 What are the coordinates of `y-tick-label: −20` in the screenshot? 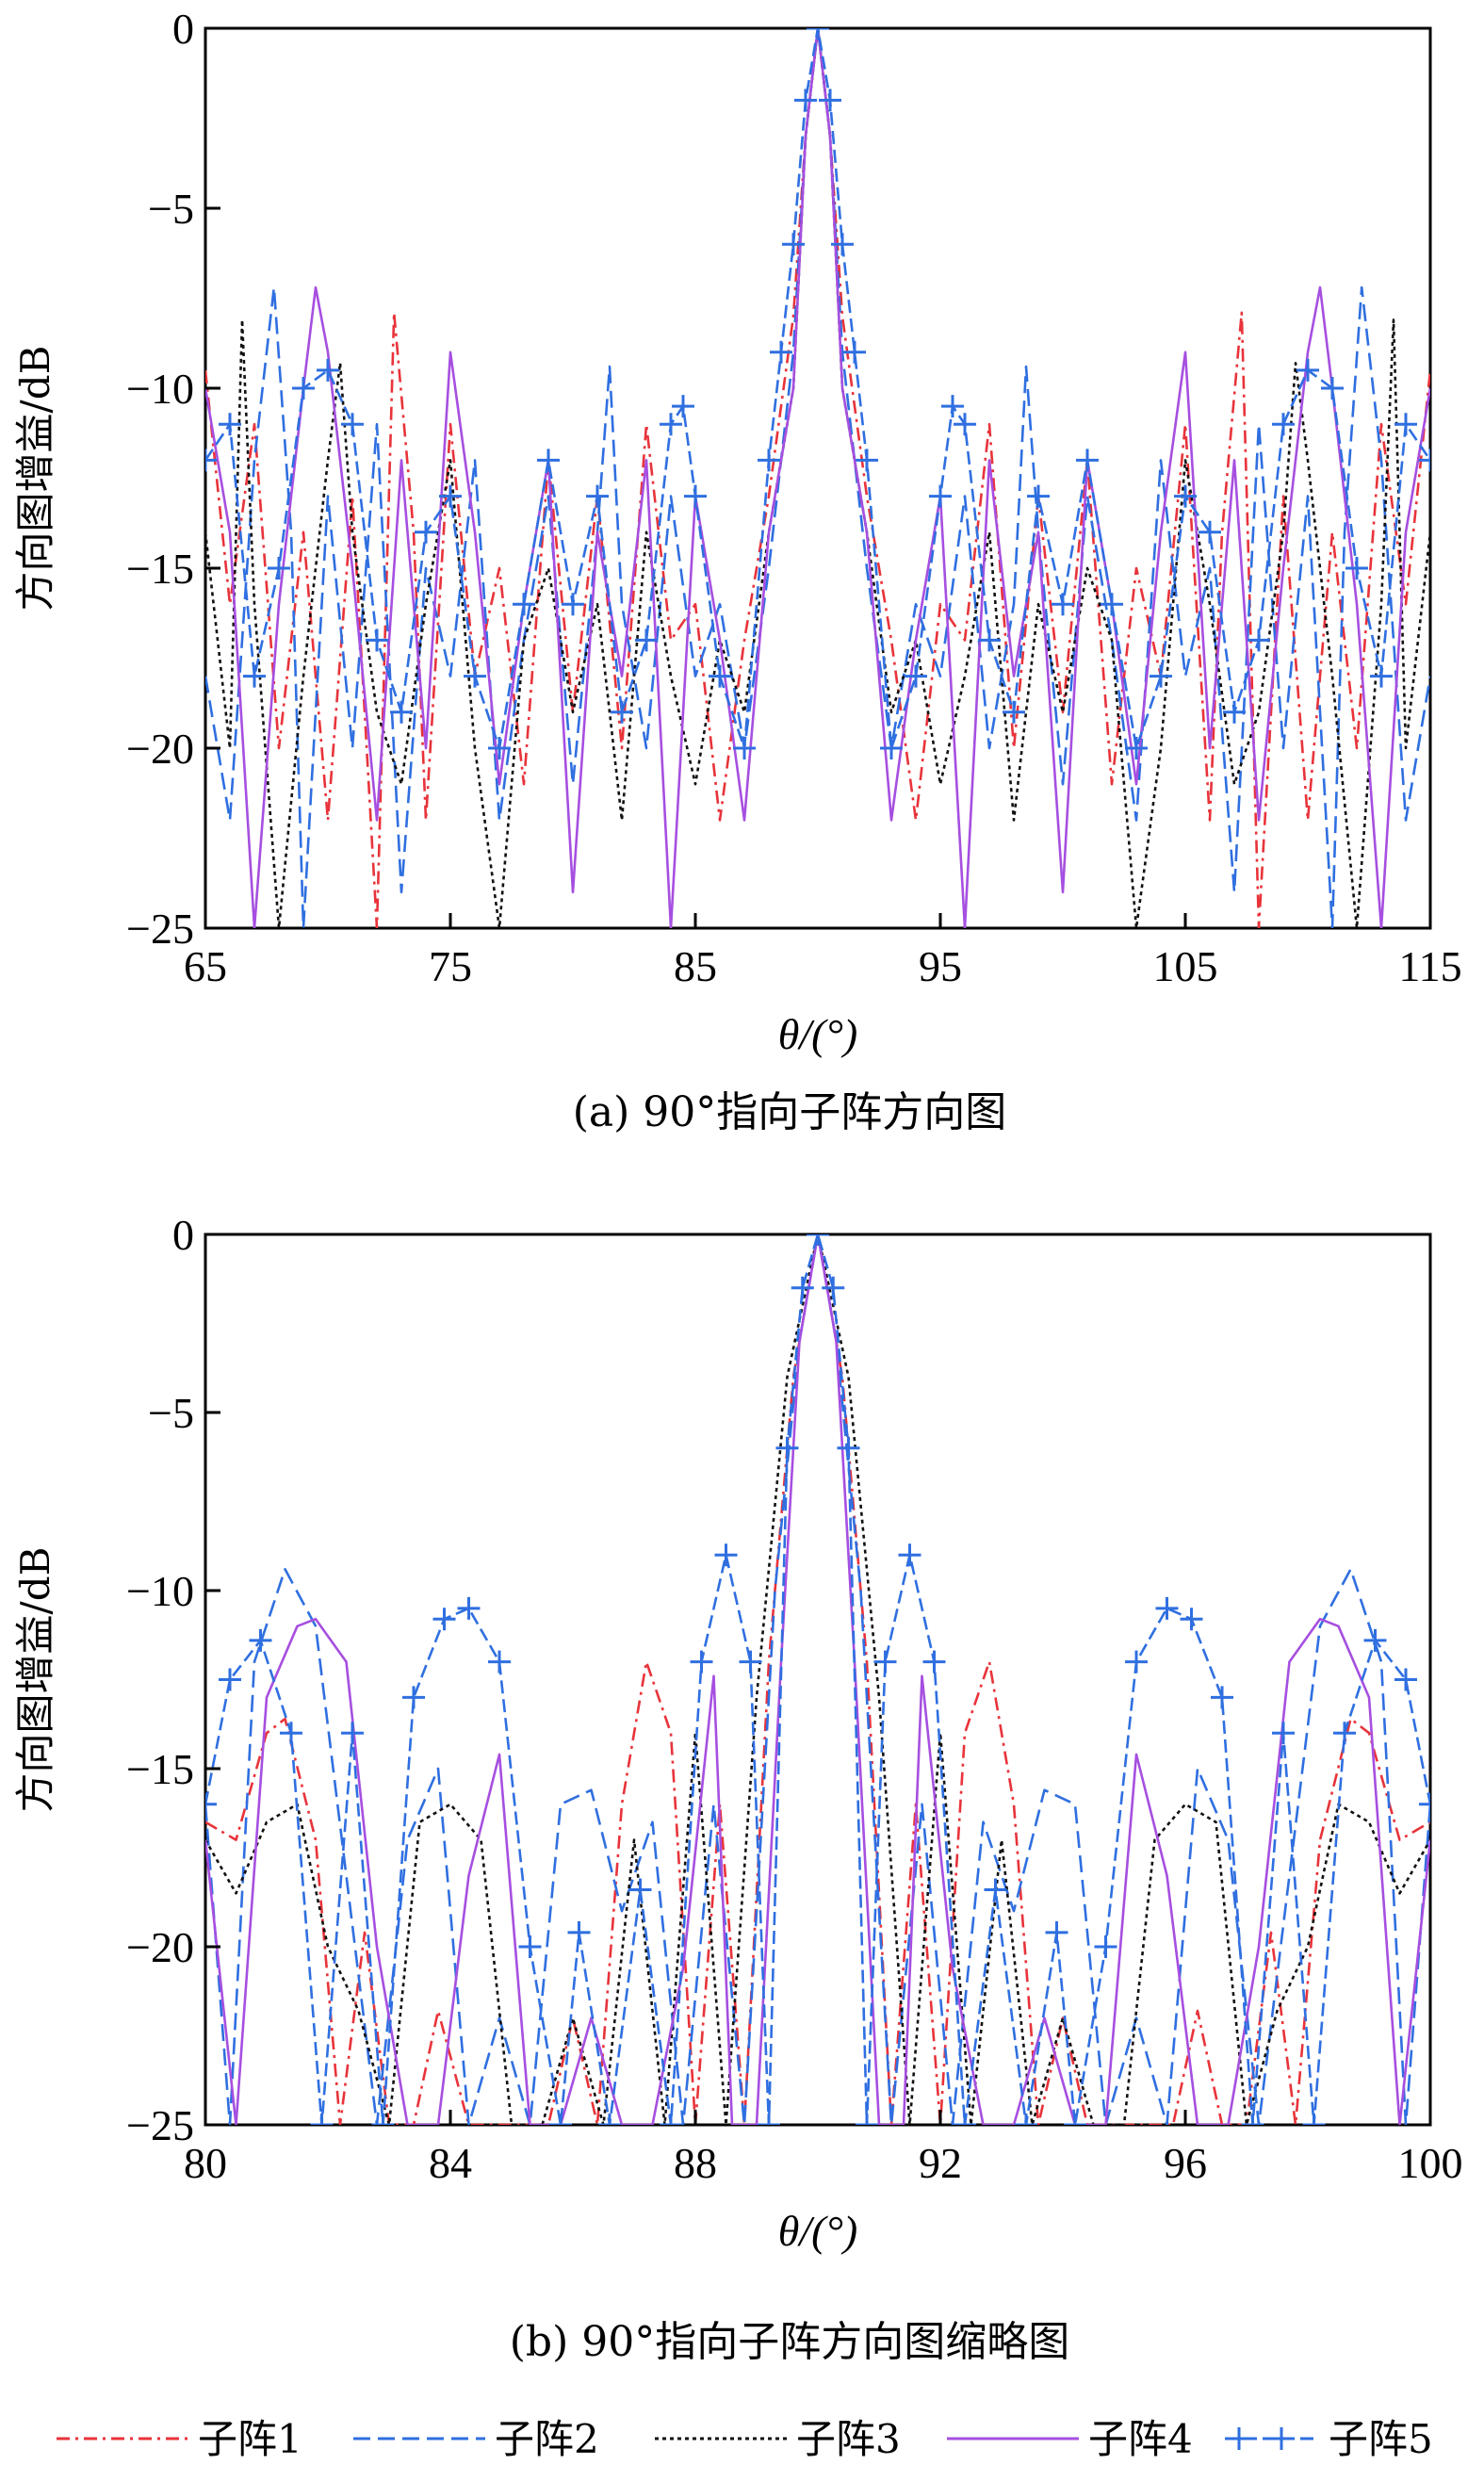 It's located at (160, 1947).